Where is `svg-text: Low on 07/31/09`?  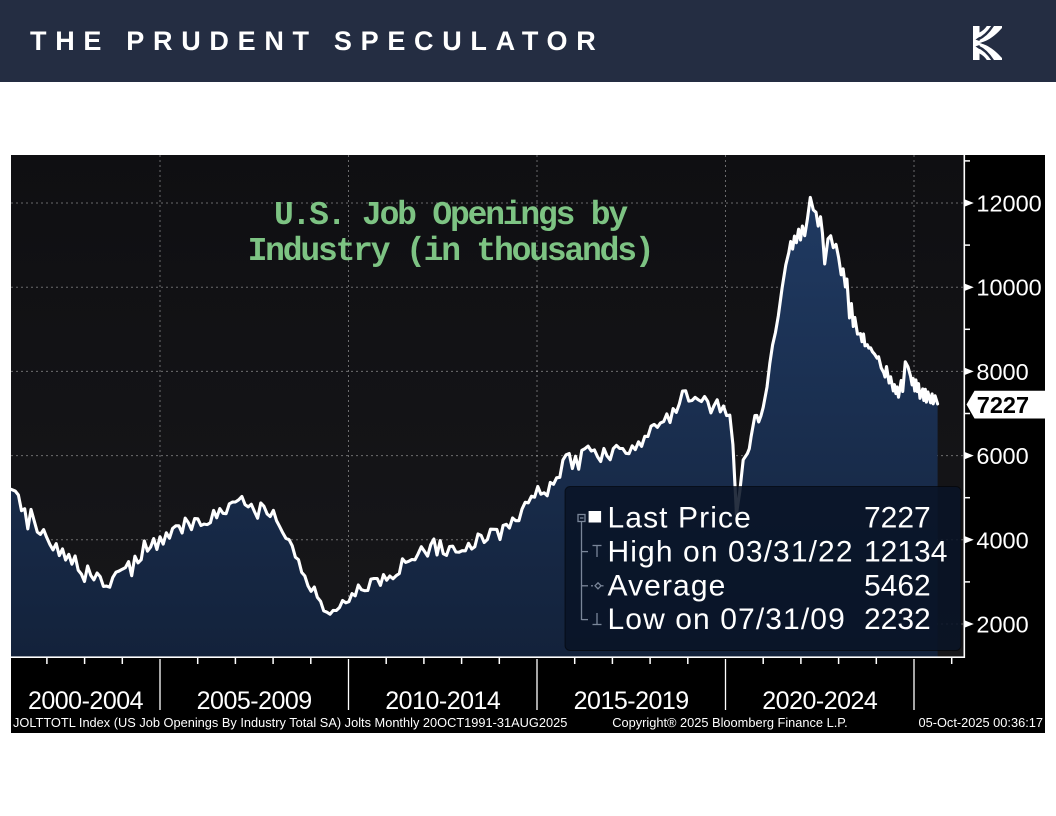
svg-text: Low on 07/31/09 is located at coordinates (727, 619).